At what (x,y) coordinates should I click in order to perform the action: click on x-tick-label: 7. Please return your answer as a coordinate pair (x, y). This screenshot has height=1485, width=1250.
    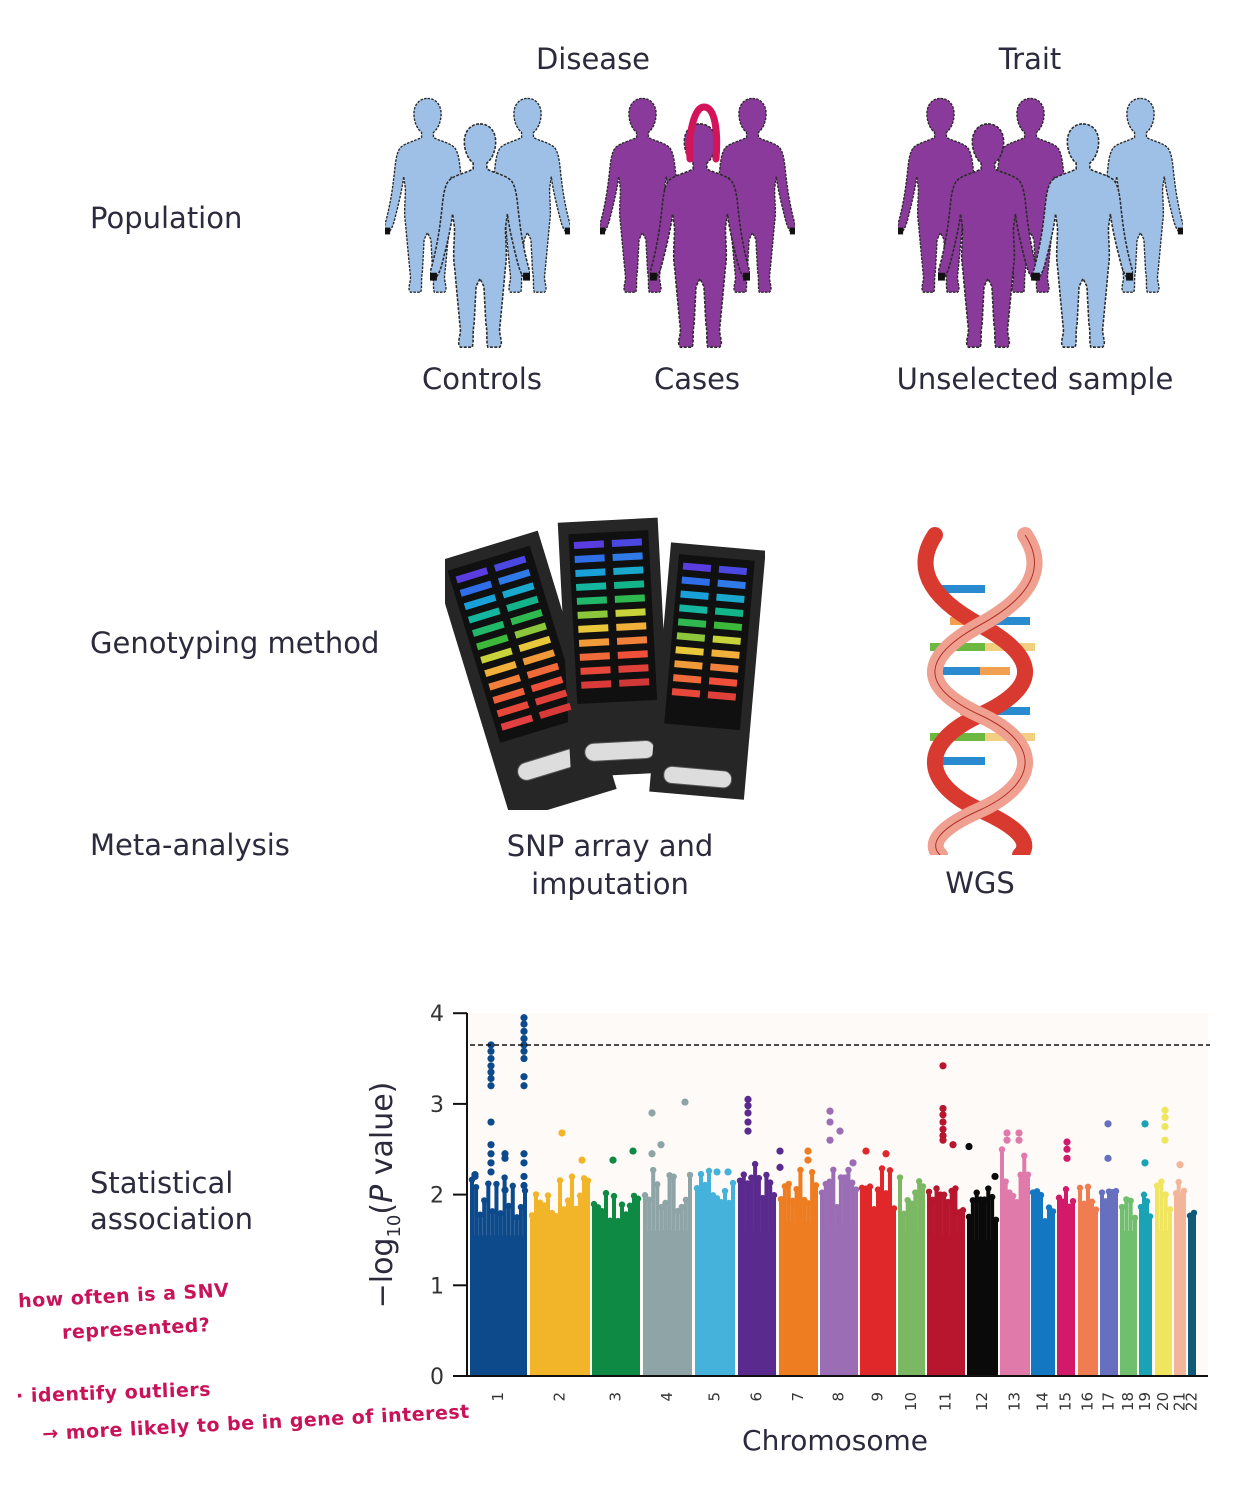
    Looking at the image, I should click on (798, 1397).